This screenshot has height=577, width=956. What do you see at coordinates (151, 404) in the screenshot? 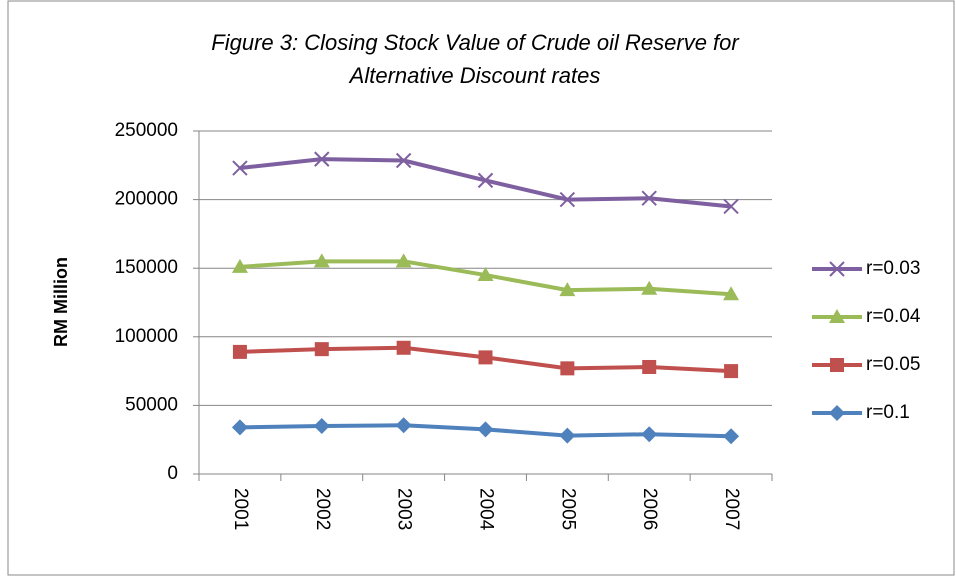
I see `y-tick-label: 50000` at bounding box center [151, 404].